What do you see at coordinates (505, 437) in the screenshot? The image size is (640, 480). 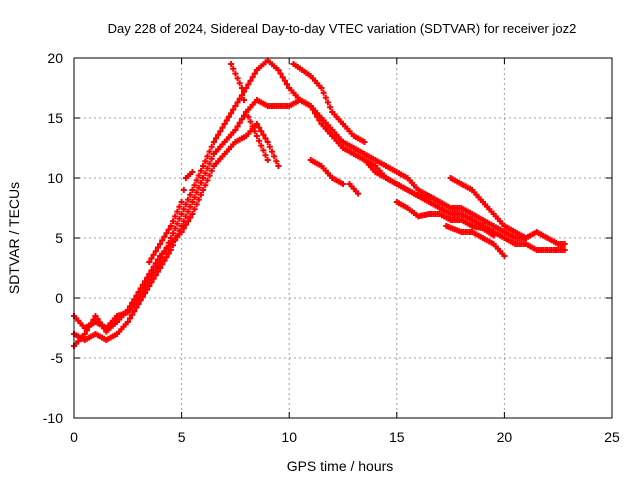 I see `x-tick-label: 20` at bounding box center [505, 437].